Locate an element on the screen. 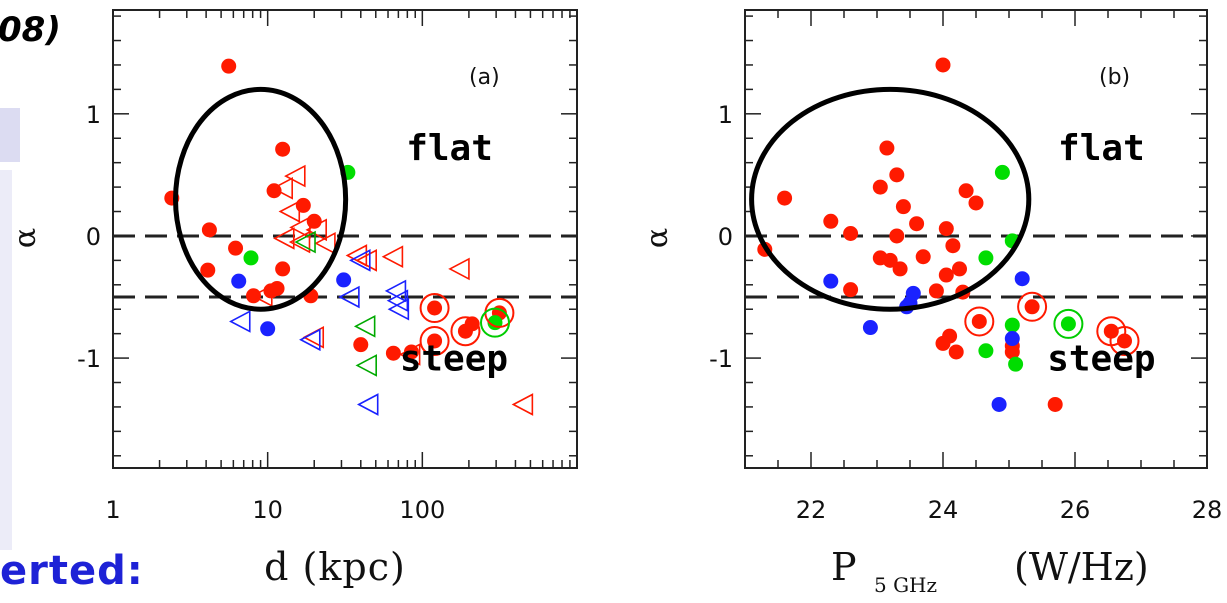 This screenshot has width=1227, height=603. x-tick-label: 24 is located at coordinates (943, 510).